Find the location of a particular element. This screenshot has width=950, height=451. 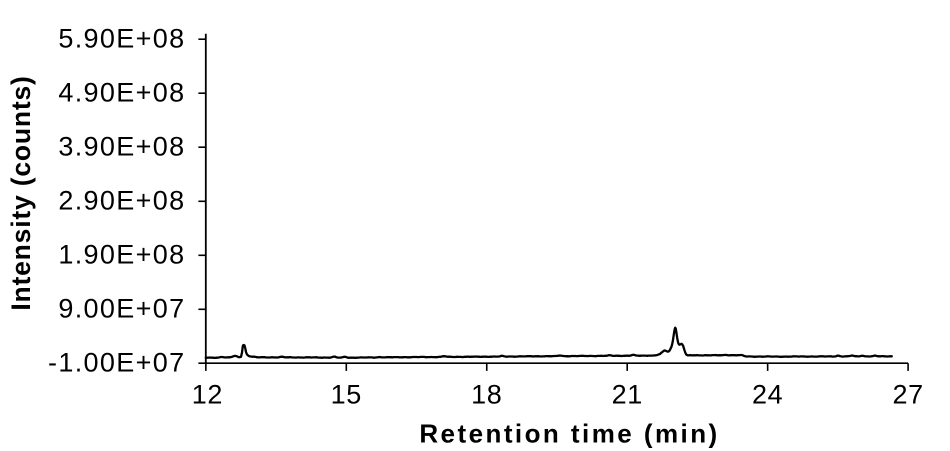

svg-text: 3.90E+08 is located at coordinates (121, 147).